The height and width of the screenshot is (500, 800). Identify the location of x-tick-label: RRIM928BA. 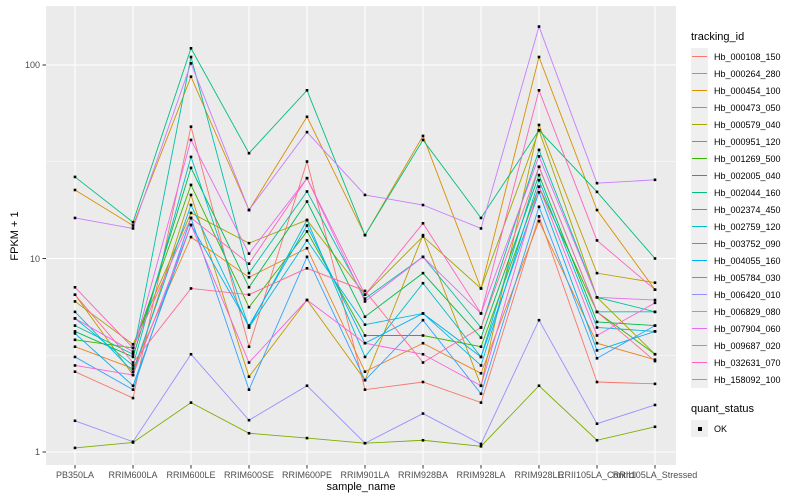
(423, 475).